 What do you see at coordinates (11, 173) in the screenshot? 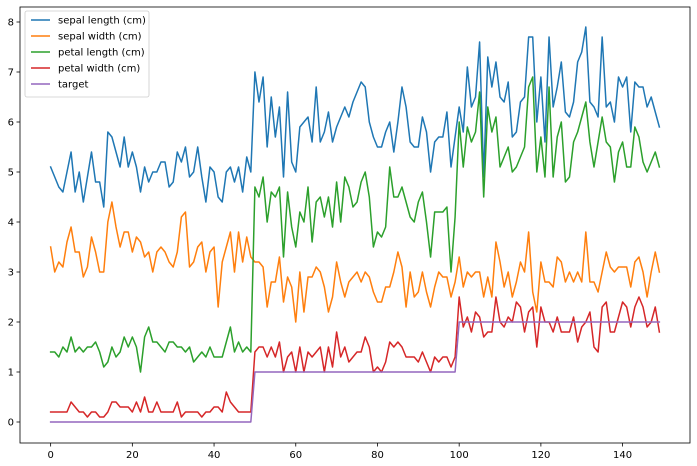
I see `y-tick-label: 5` at bounding box center [11, 173].